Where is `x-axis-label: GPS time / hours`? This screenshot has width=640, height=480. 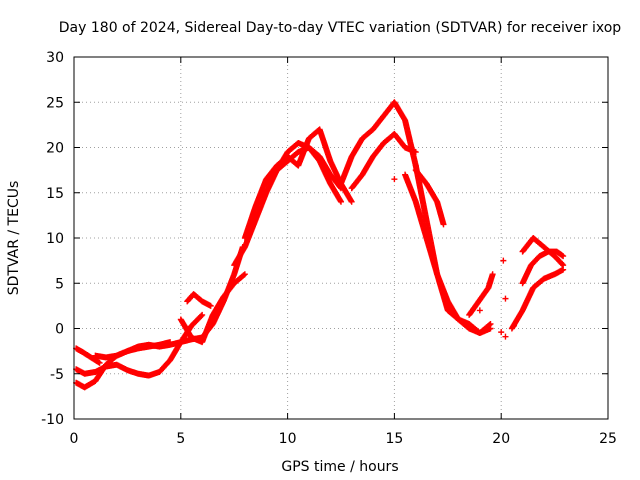
x-axis-label: GPS time / hours is located at coordinates (339, 467).